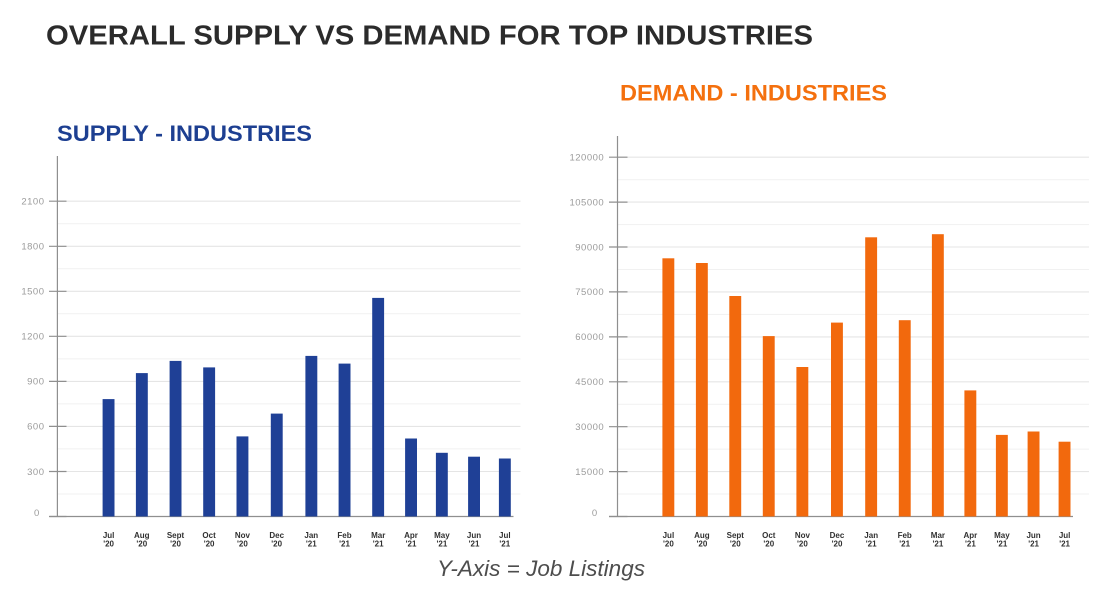 This screenshot has width=1120, height=609. I want to click on svg-text: 1200, so click(32, 337).